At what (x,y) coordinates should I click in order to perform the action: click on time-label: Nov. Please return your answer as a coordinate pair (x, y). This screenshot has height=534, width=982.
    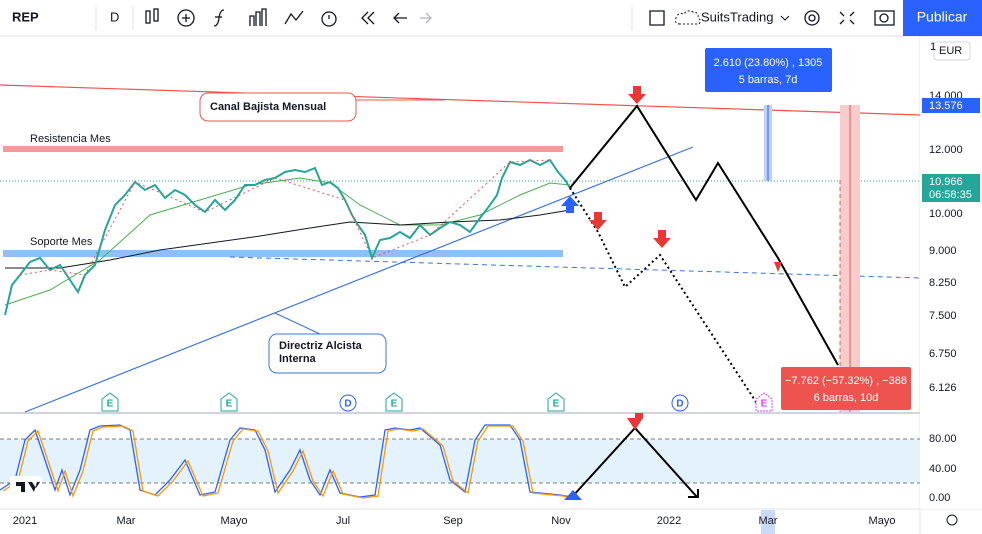
    Looking at the image, I should click on (561, 521).